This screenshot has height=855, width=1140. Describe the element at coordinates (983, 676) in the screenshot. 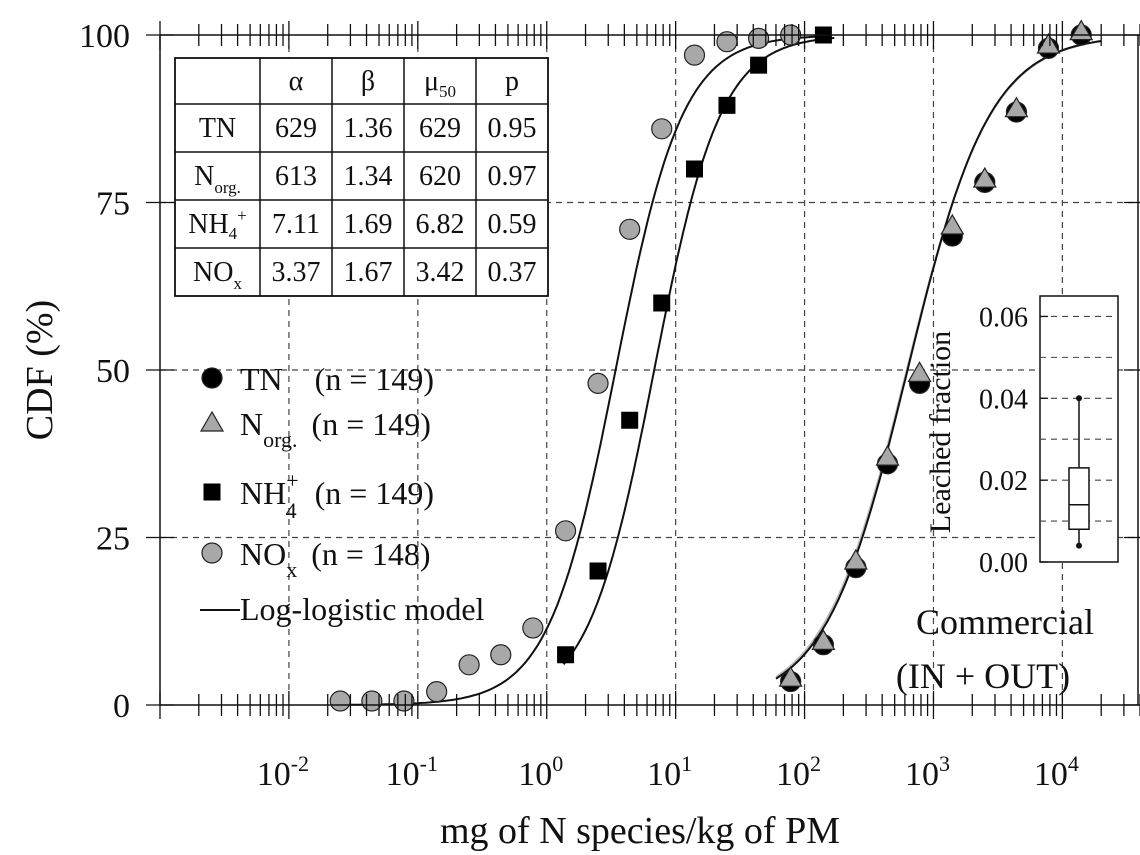

I see `annotation-line-2: (IN + OUT)` at that location.